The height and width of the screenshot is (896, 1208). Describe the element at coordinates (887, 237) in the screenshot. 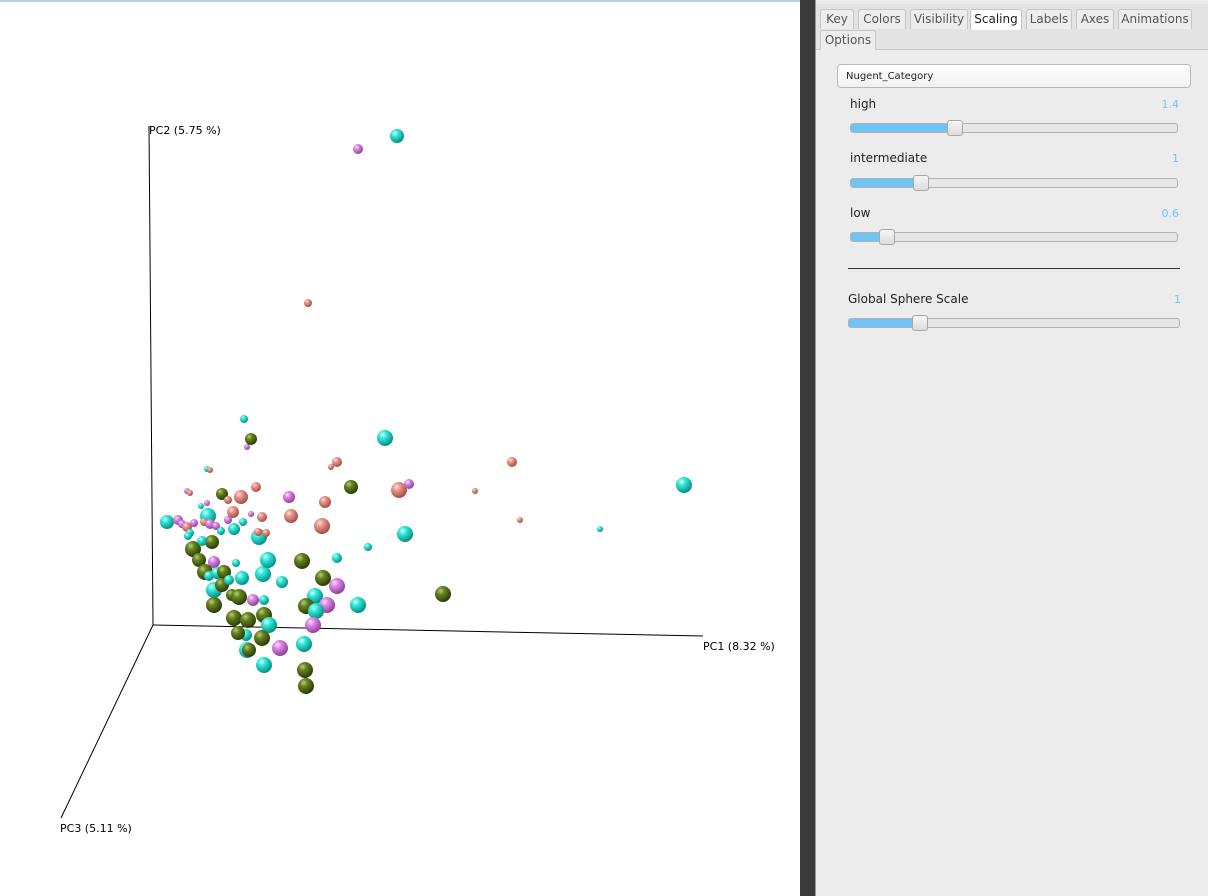

I see `slider-low-handle` at that location.